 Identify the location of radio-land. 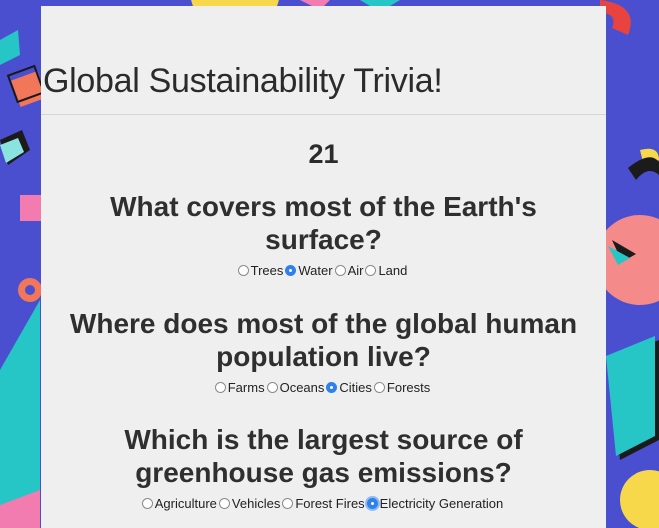
(371, 270).